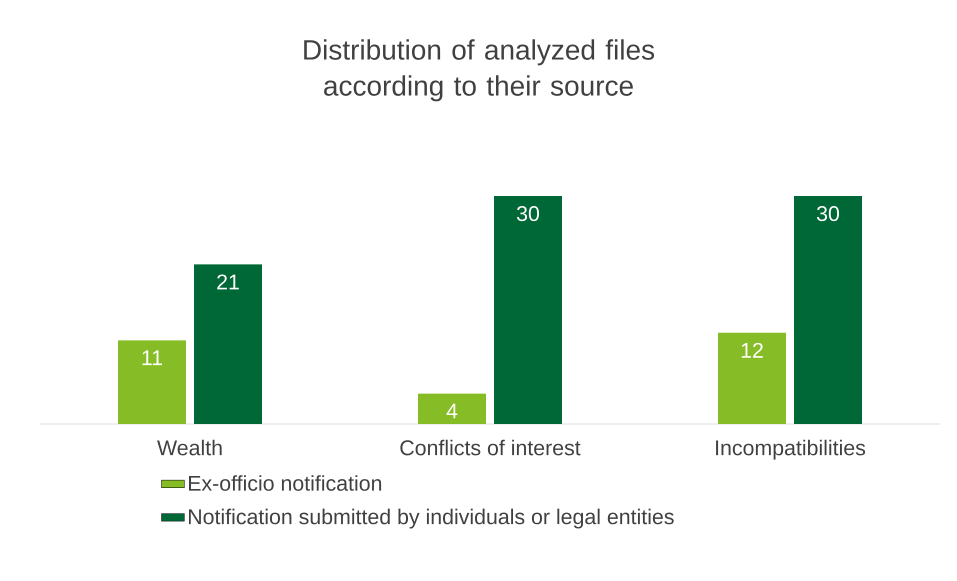 This screenshot has width=957, height=581. Describe the element at coordinates (791, 450) in the screenshot. I see `x-tick-label: Incompatibilities` at that location.